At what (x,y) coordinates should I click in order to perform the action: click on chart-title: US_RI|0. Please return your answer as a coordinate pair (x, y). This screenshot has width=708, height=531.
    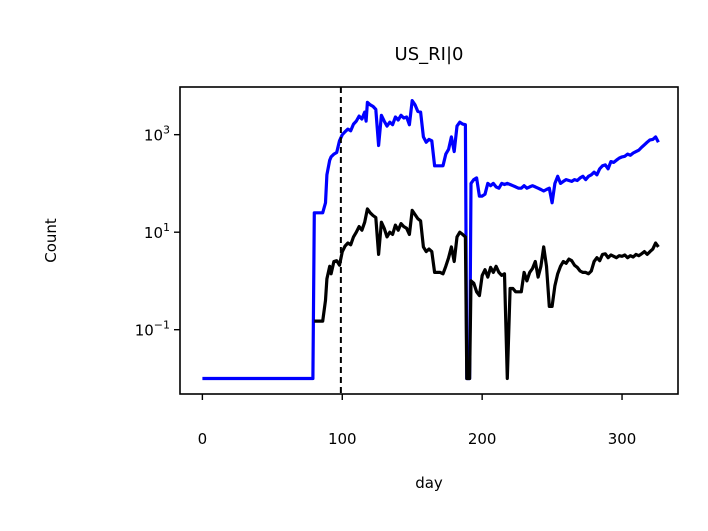
    Looking at the image, I should click on (429, 54).